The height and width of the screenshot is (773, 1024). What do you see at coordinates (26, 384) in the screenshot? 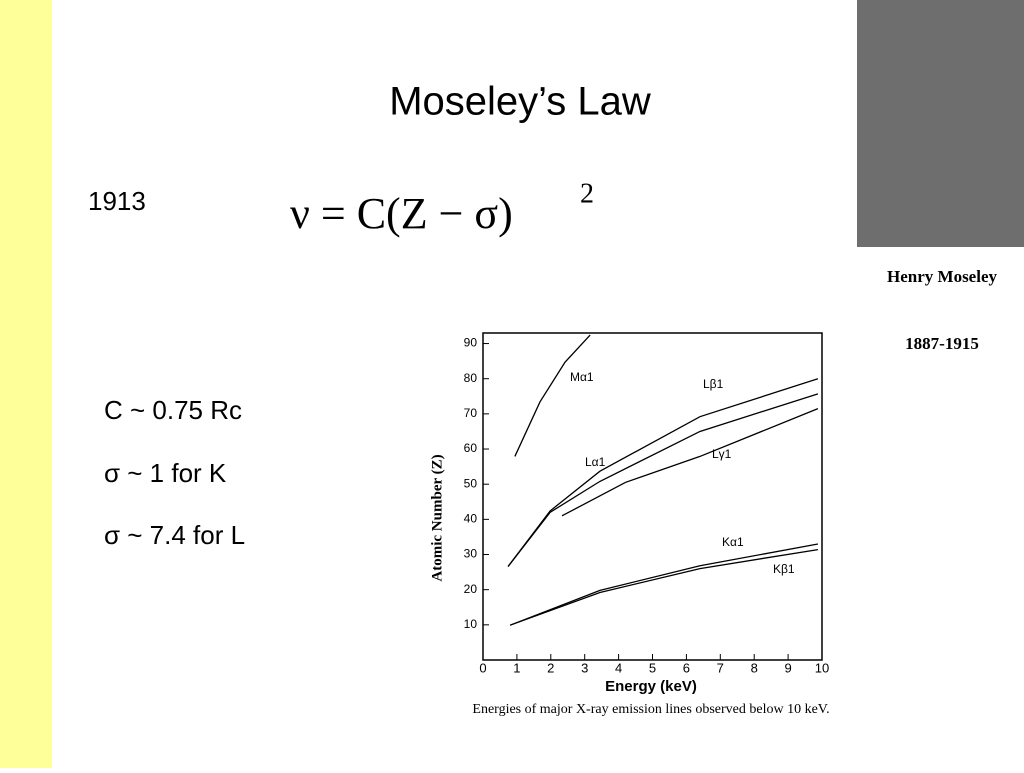
I see `side-strip` at bounding box center [26, 384].